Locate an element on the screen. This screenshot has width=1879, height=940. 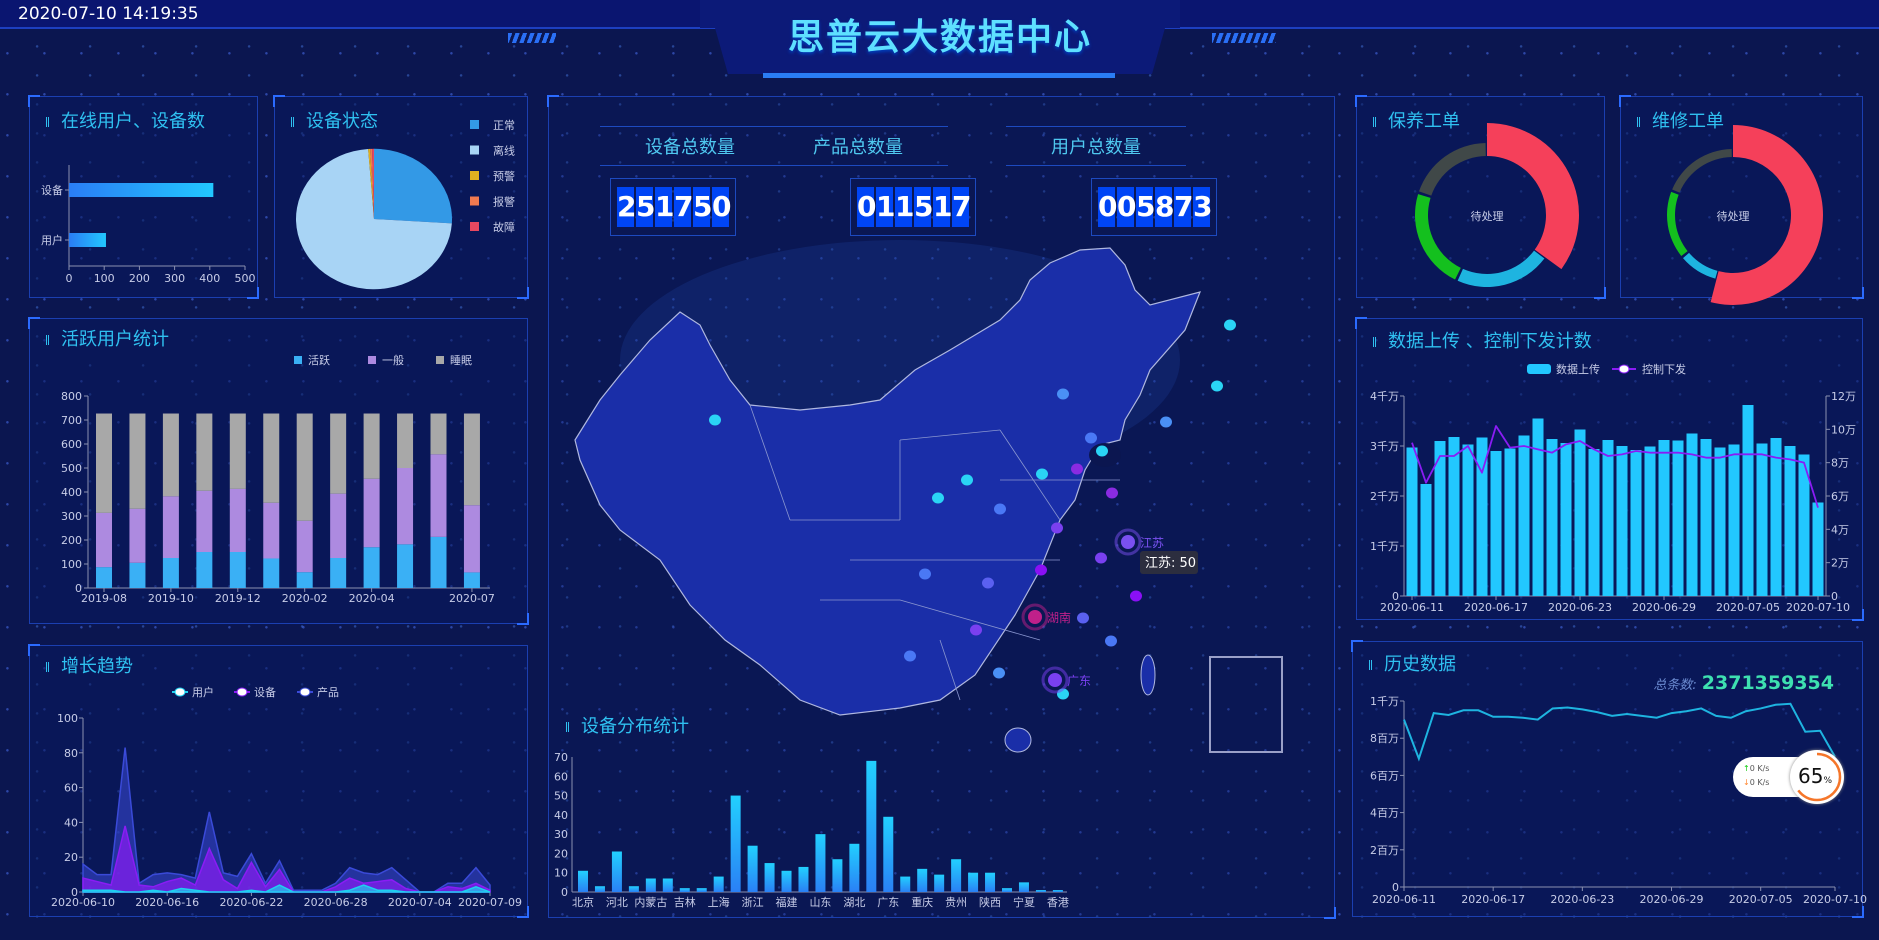
x-tick-label: 2020-07-09 is located at coordinates (490, 902).